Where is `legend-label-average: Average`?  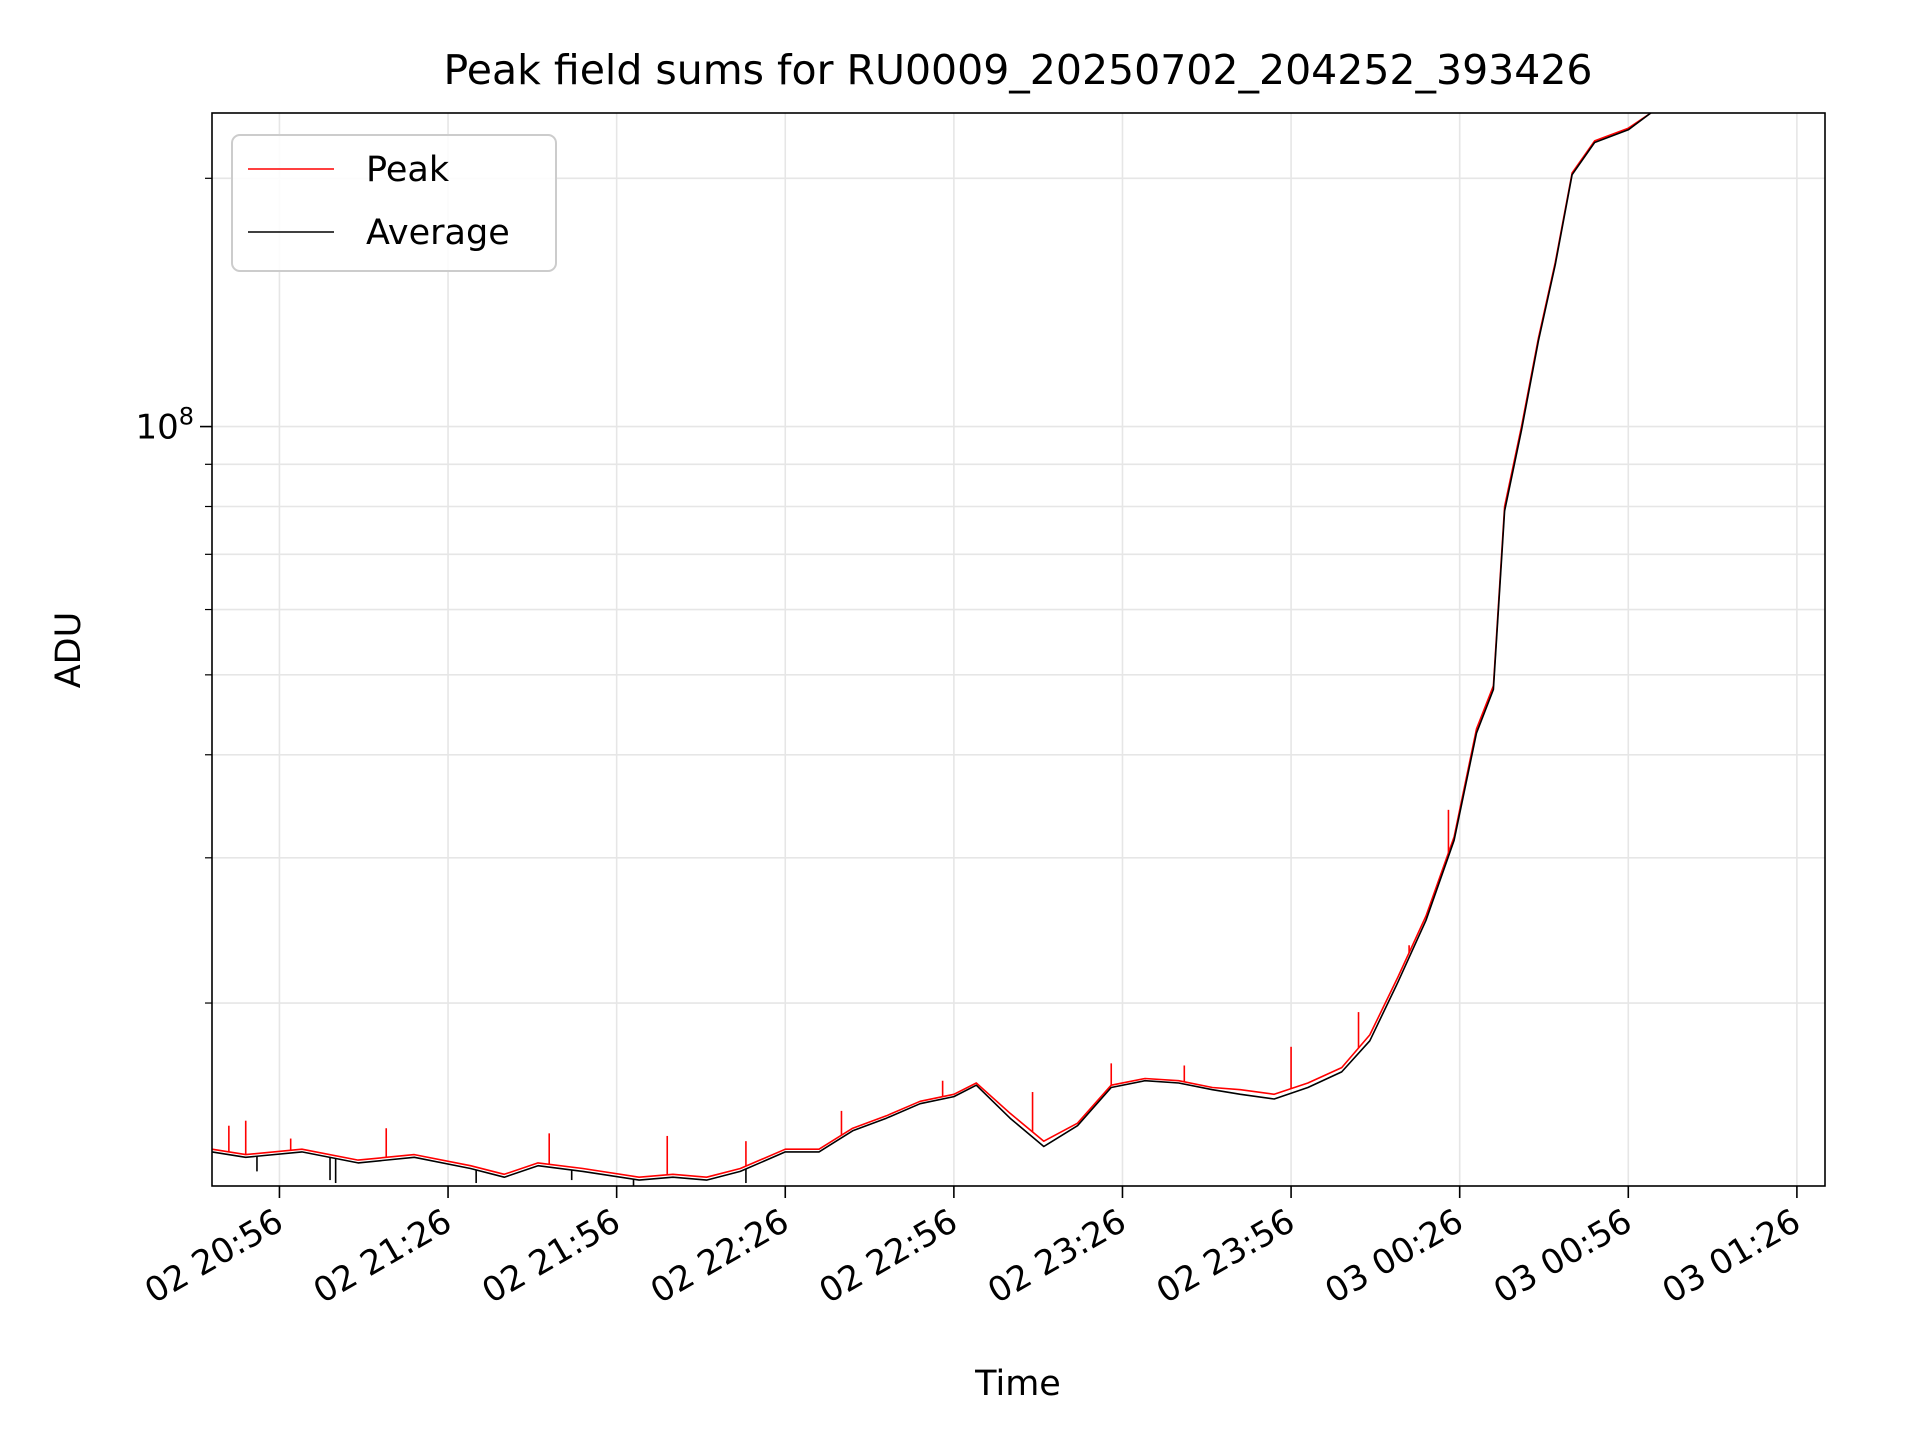
legend-label-average: Average is located at coordinates (438, 233).